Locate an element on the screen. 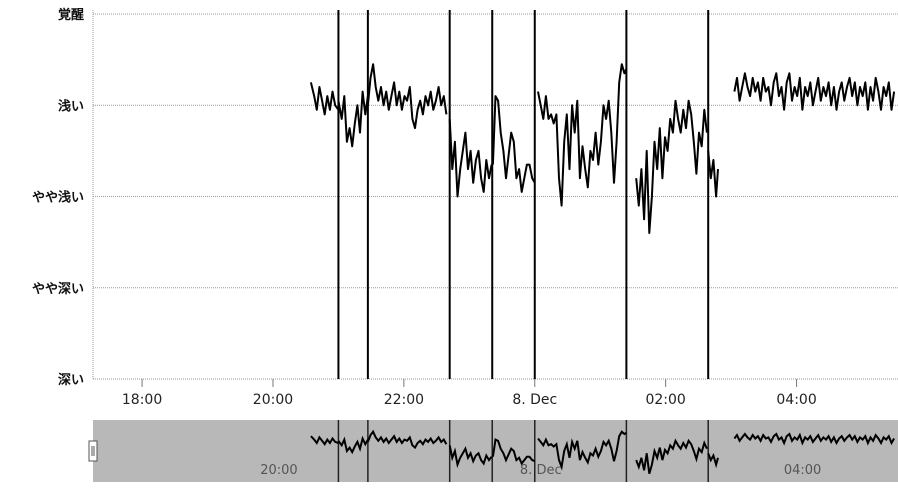  navigator: 20:00 8. Dec 04:00 is located at coordinates (495, 451).